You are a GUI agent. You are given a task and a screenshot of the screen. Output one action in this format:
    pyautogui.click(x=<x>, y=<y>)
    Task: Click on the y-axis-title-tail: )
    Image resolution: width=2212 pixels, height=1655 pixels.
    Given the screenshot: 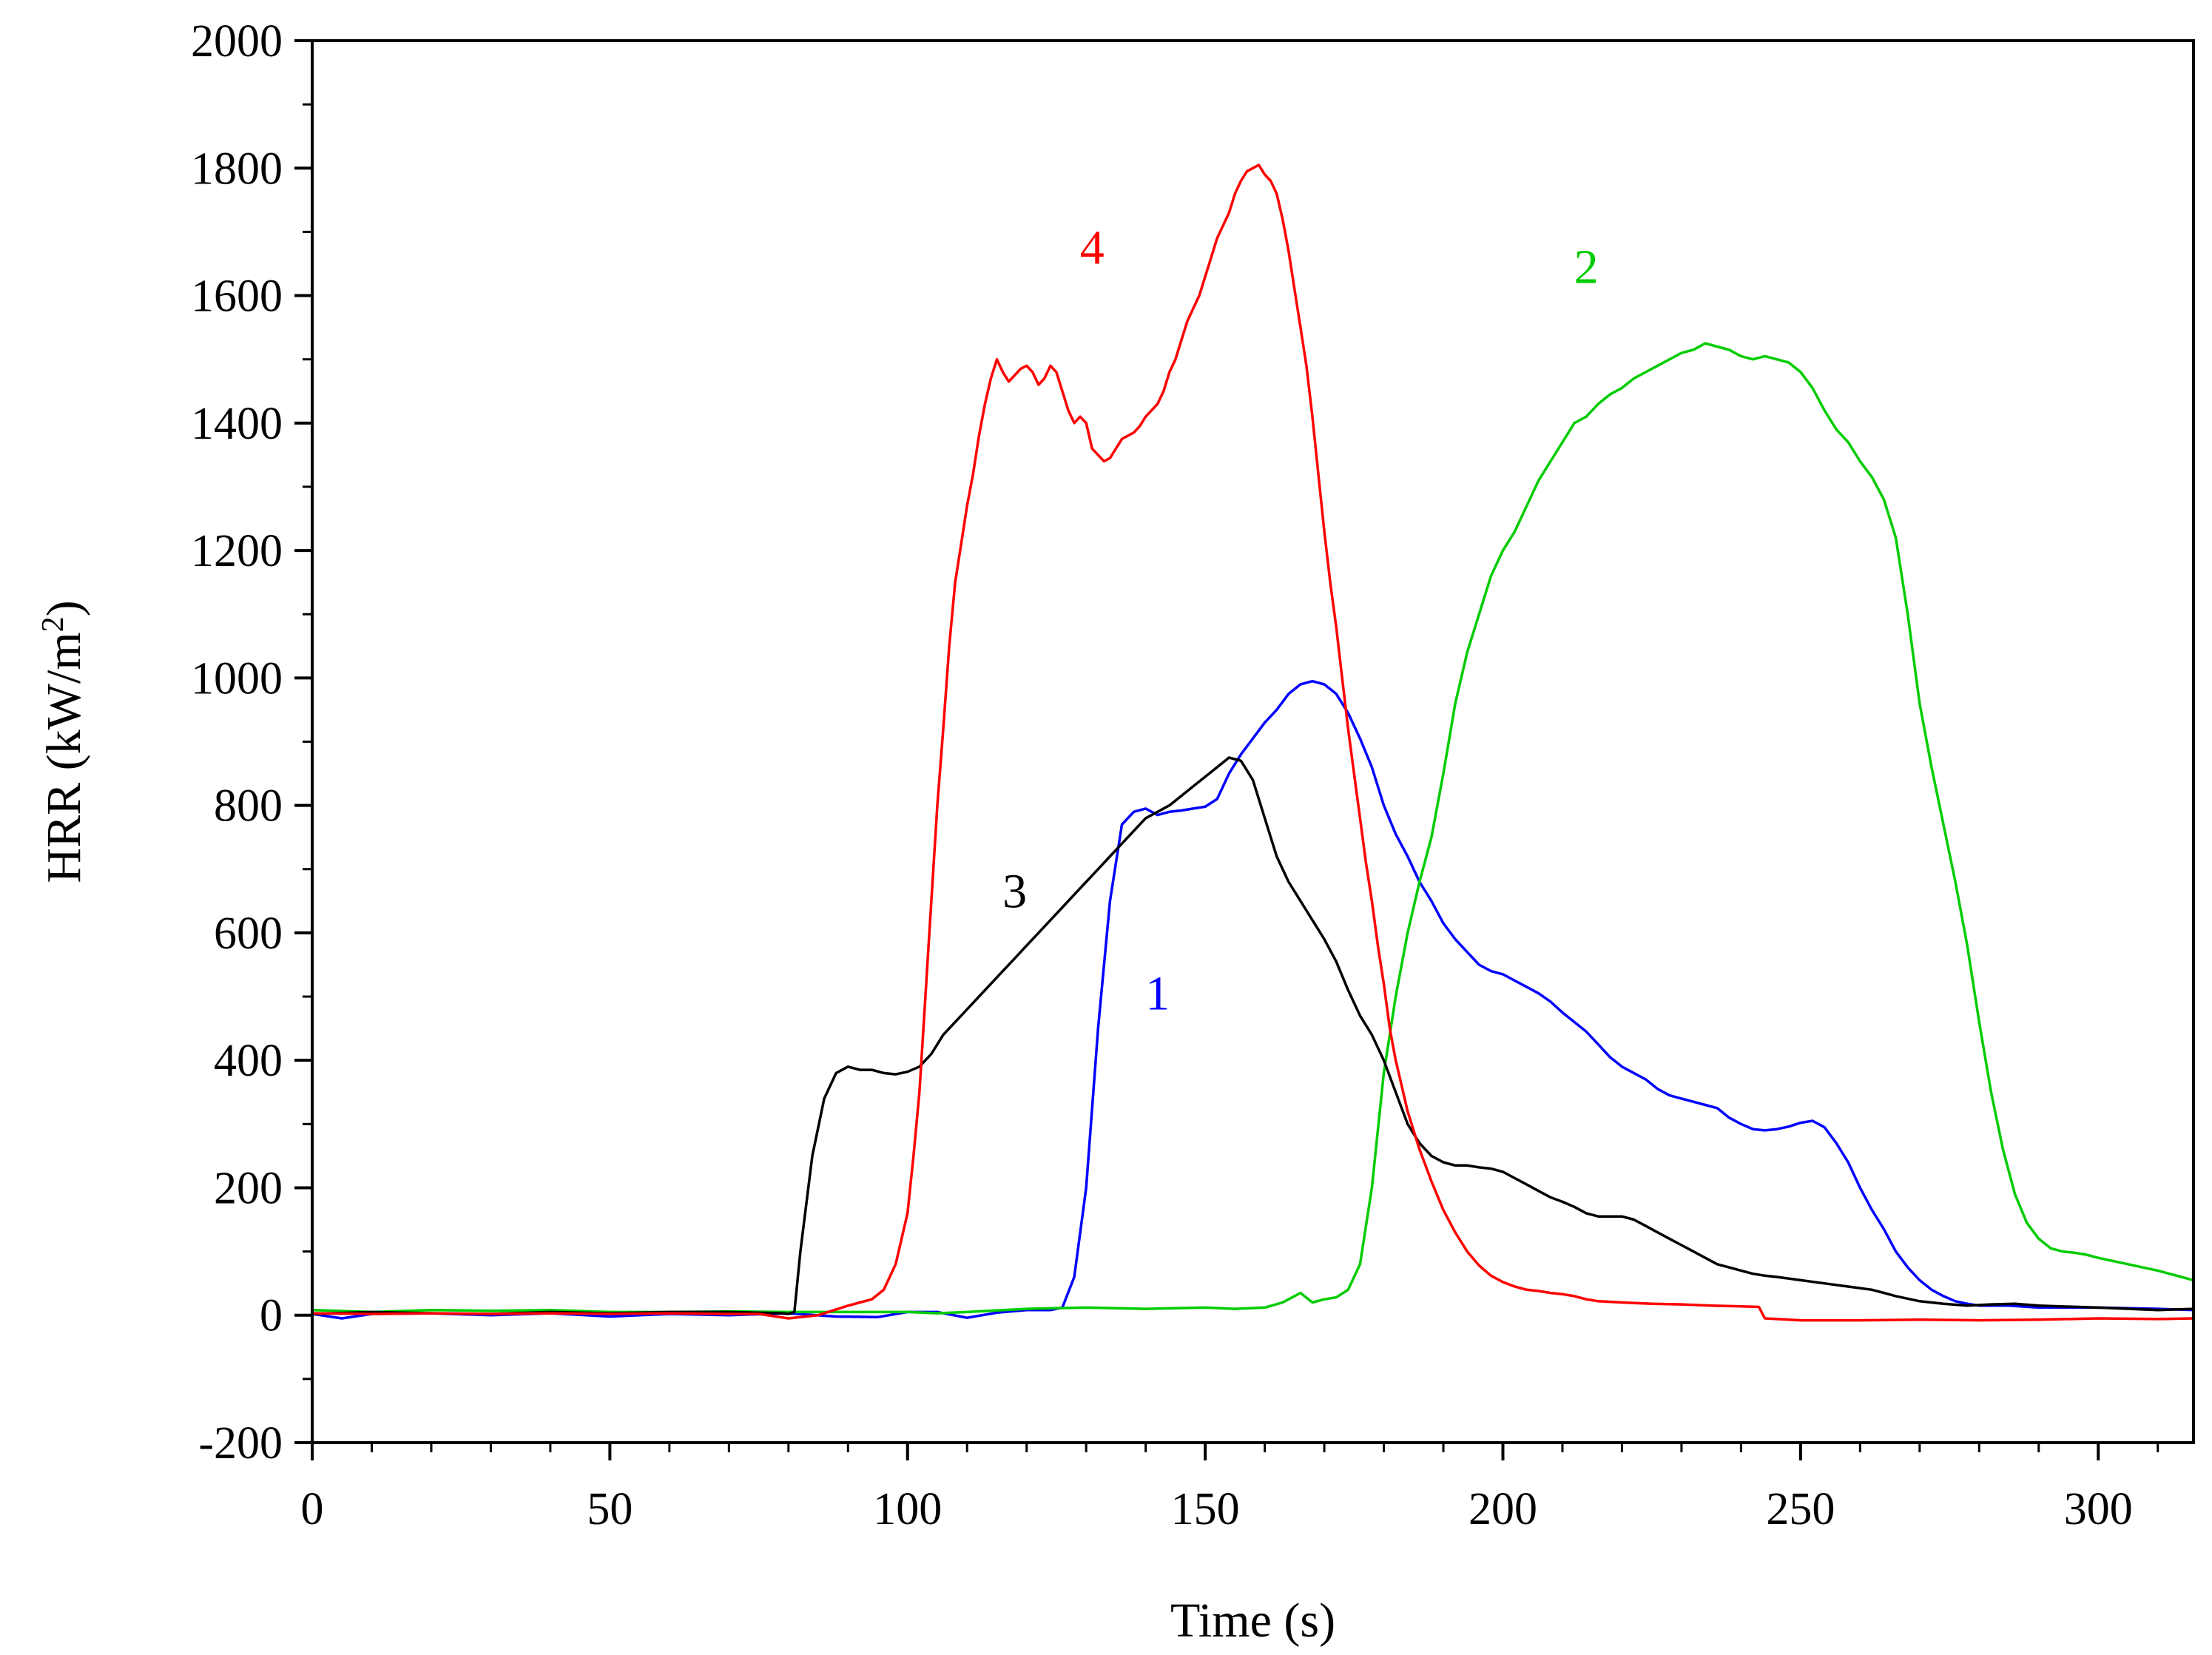 What is the action you would take?
    pyautogui.click(x=64, y=608)
    